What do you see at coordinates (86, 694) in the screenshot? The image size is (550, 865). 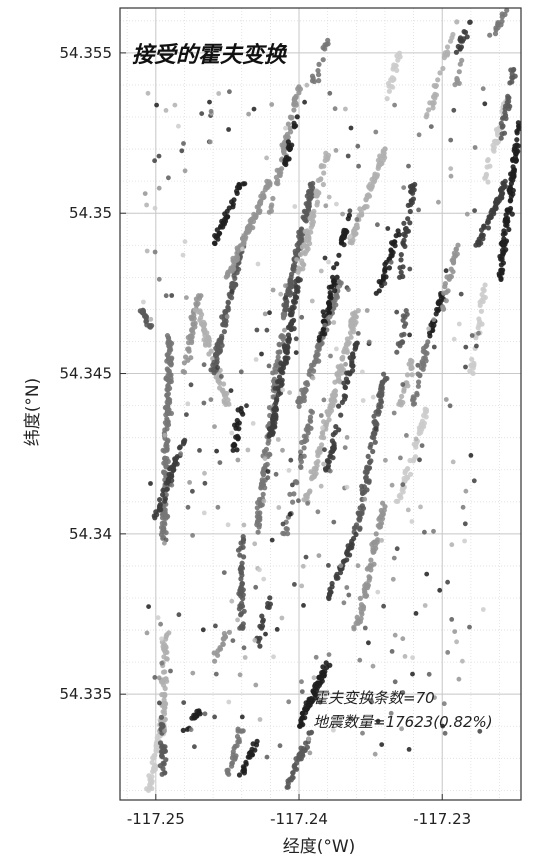 I see `y-tick-label: 54.335` at bounding box center [86, 694].